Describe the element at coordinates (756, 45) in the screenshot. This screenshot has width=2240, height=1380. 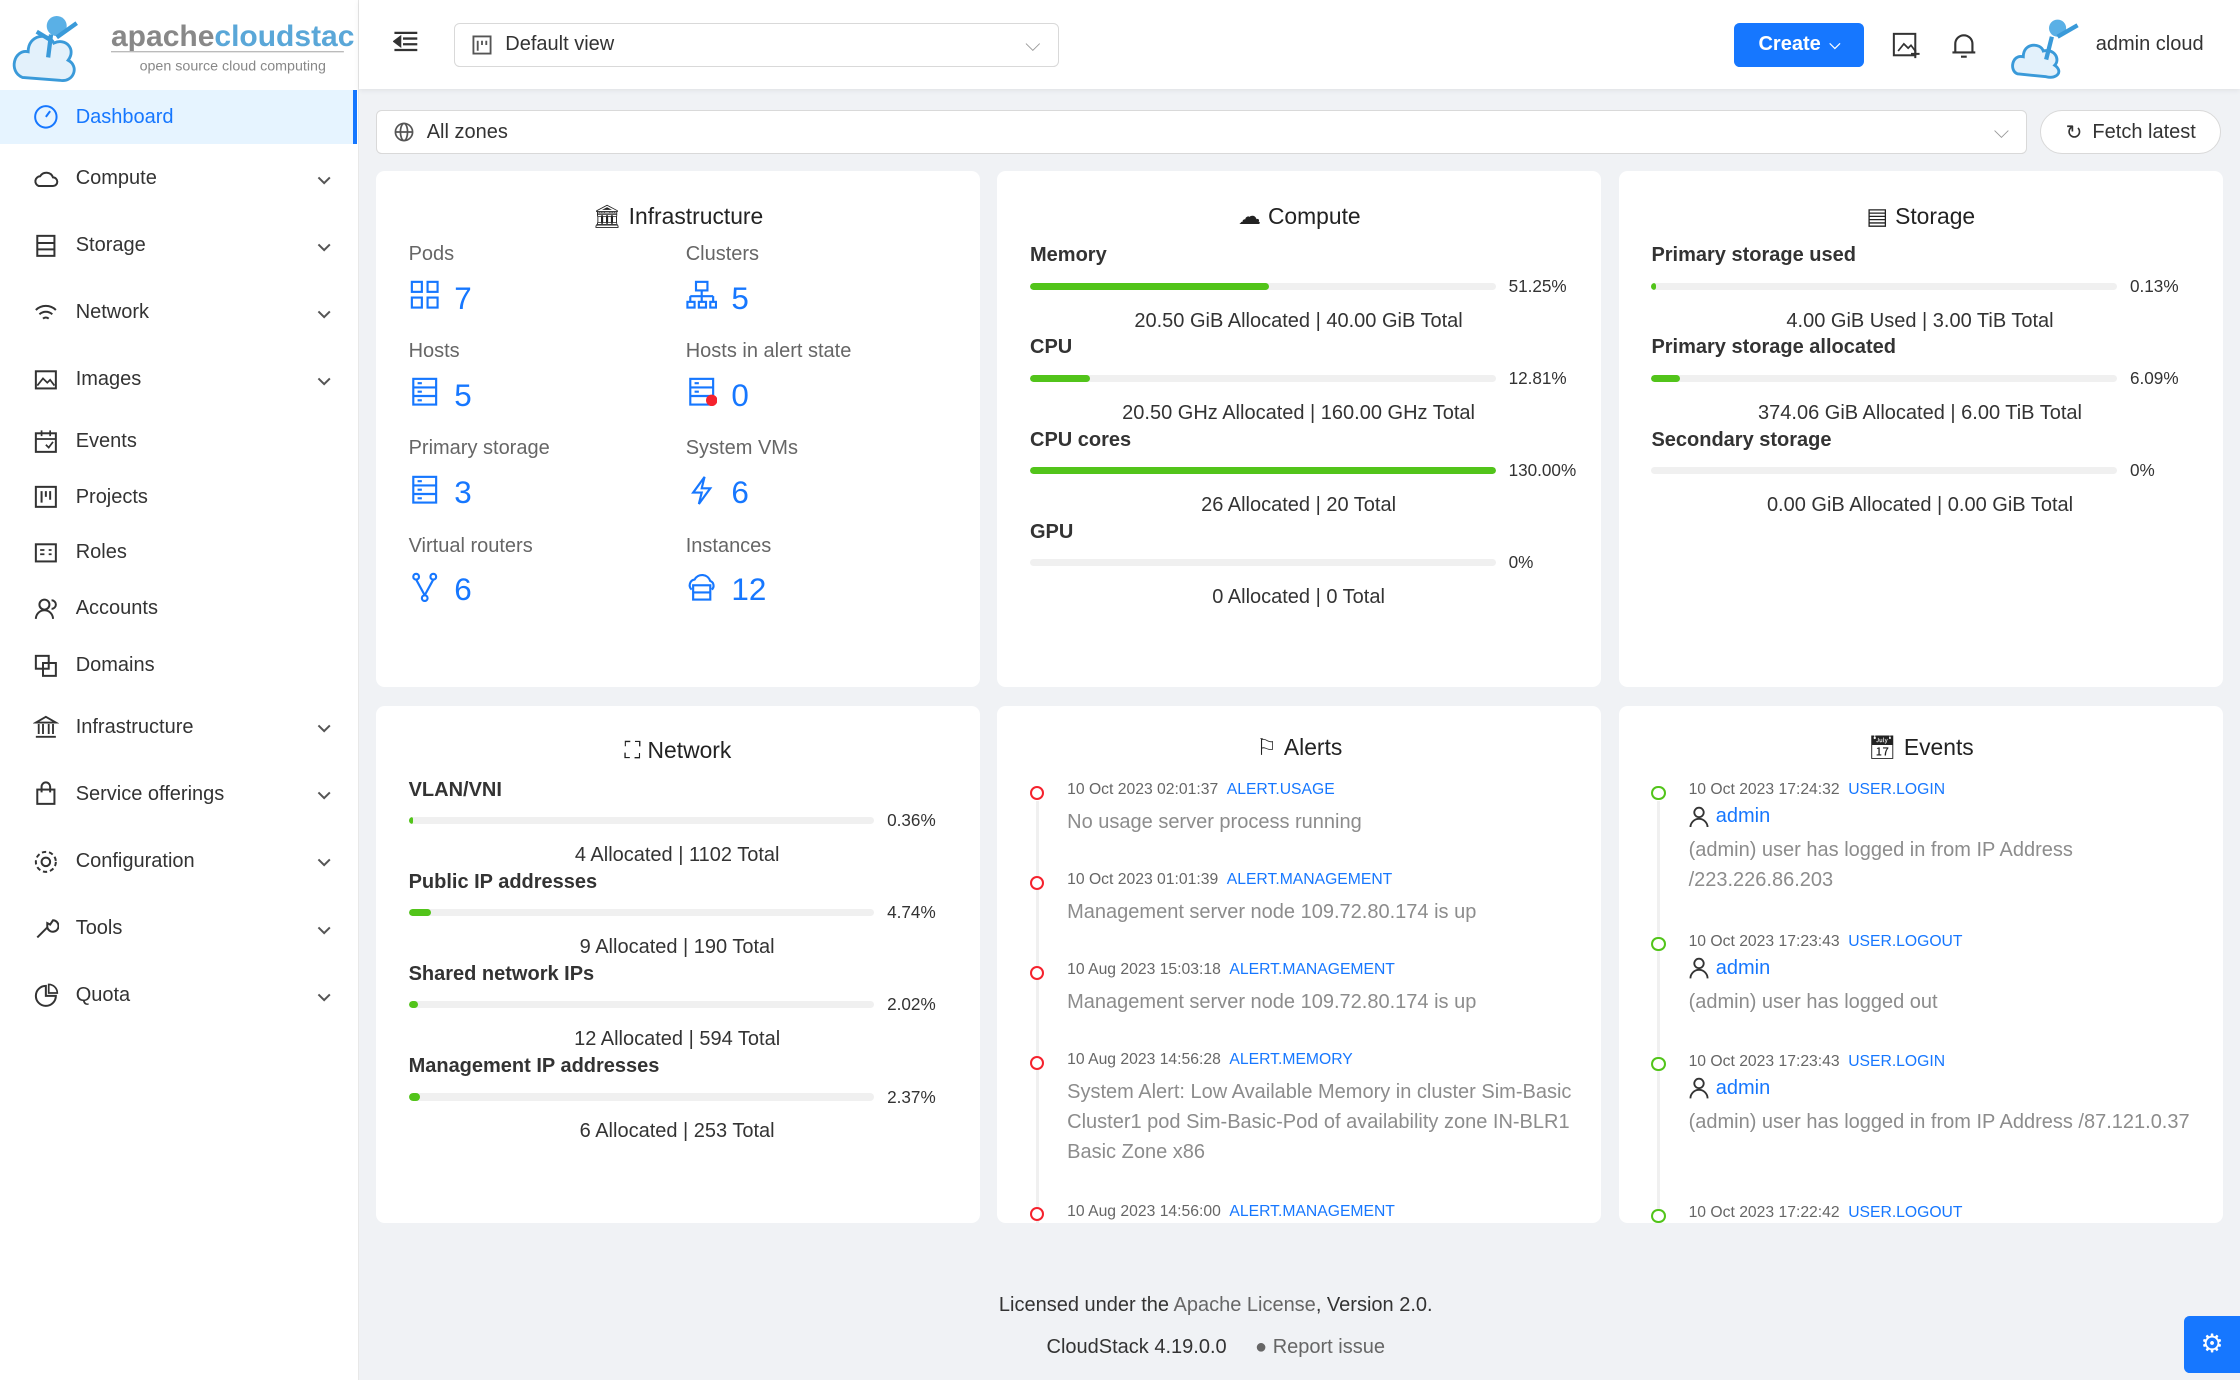
I see `view-select: Default view ⌵` at that location.